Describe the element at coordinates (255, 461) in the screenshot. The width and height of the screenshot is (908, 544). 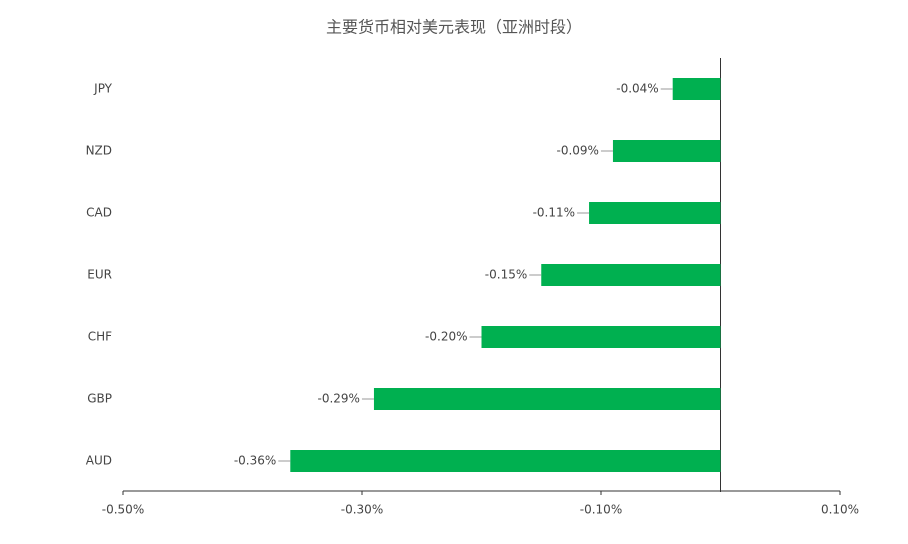
I see `value-label: -0.36%` at that location.